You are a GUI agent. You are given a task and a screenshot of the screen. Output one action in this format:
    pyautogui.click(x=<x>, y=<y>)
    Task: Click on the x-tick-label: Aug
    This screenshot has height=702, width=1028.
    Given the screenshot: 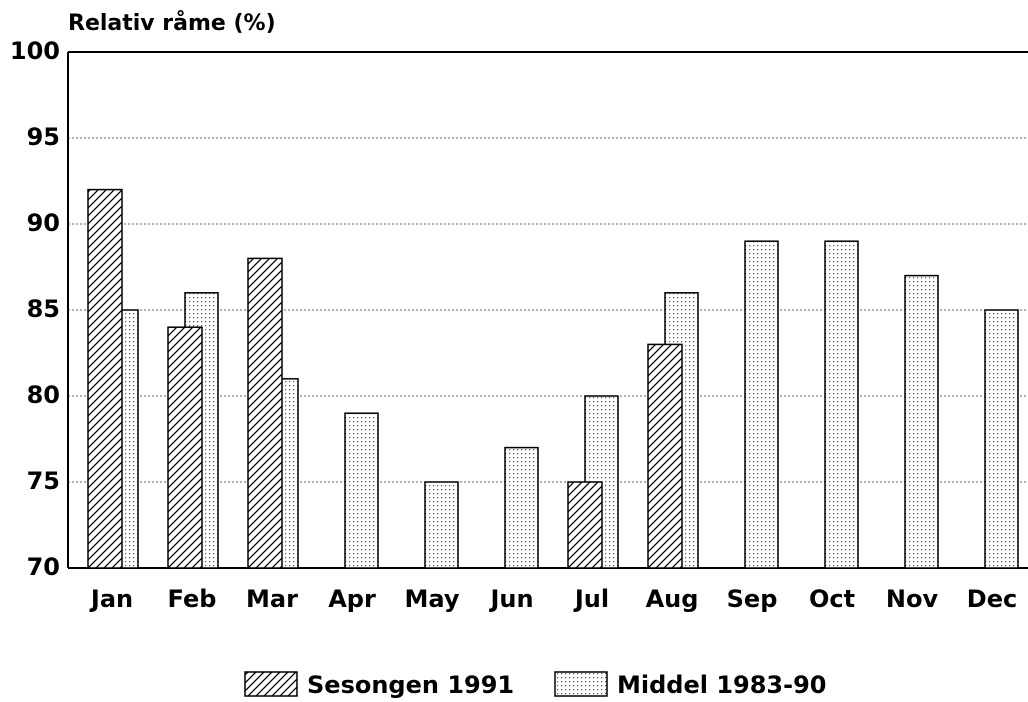 What is the action you would take?
    pyautogui.click(x=672, y=599)
    